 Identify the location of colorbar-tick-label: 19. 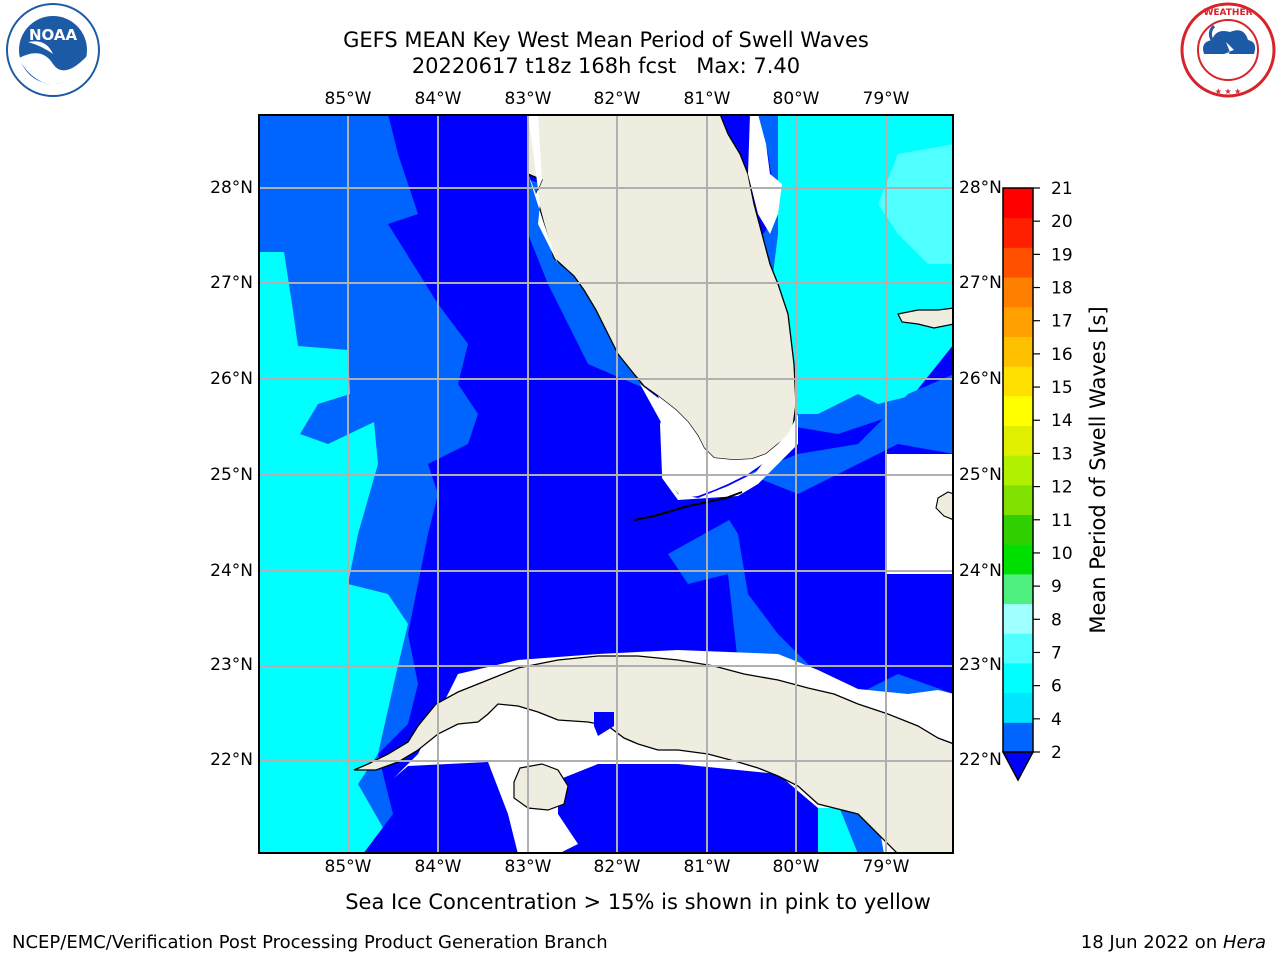
(1062, 255).